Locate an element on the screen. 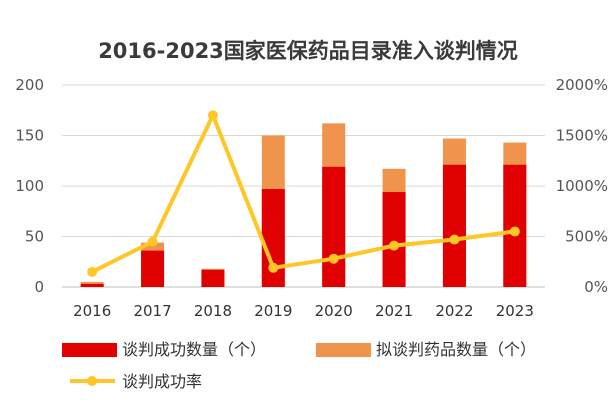 Image resolution: width=616 pixels, height=412 pixels. x-tick-label: 2018 is located at coordinates (213, 311).